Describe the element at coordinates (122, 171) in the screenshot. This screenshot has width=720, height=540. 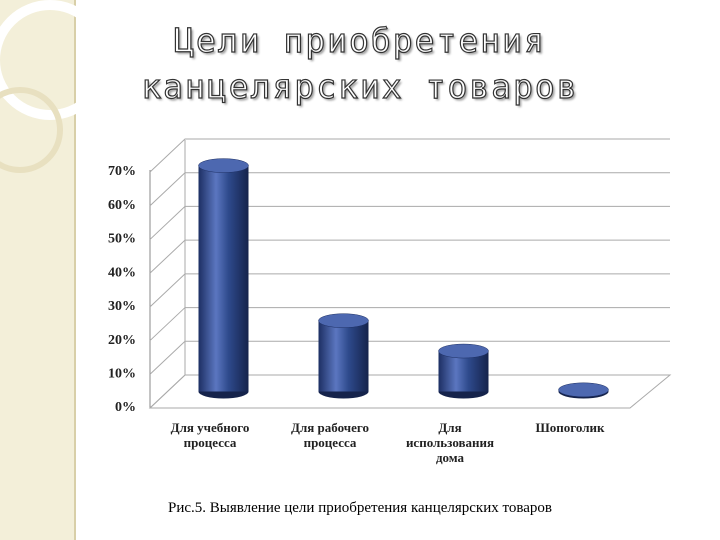
I see `y-tick-label: 70%` at that location.